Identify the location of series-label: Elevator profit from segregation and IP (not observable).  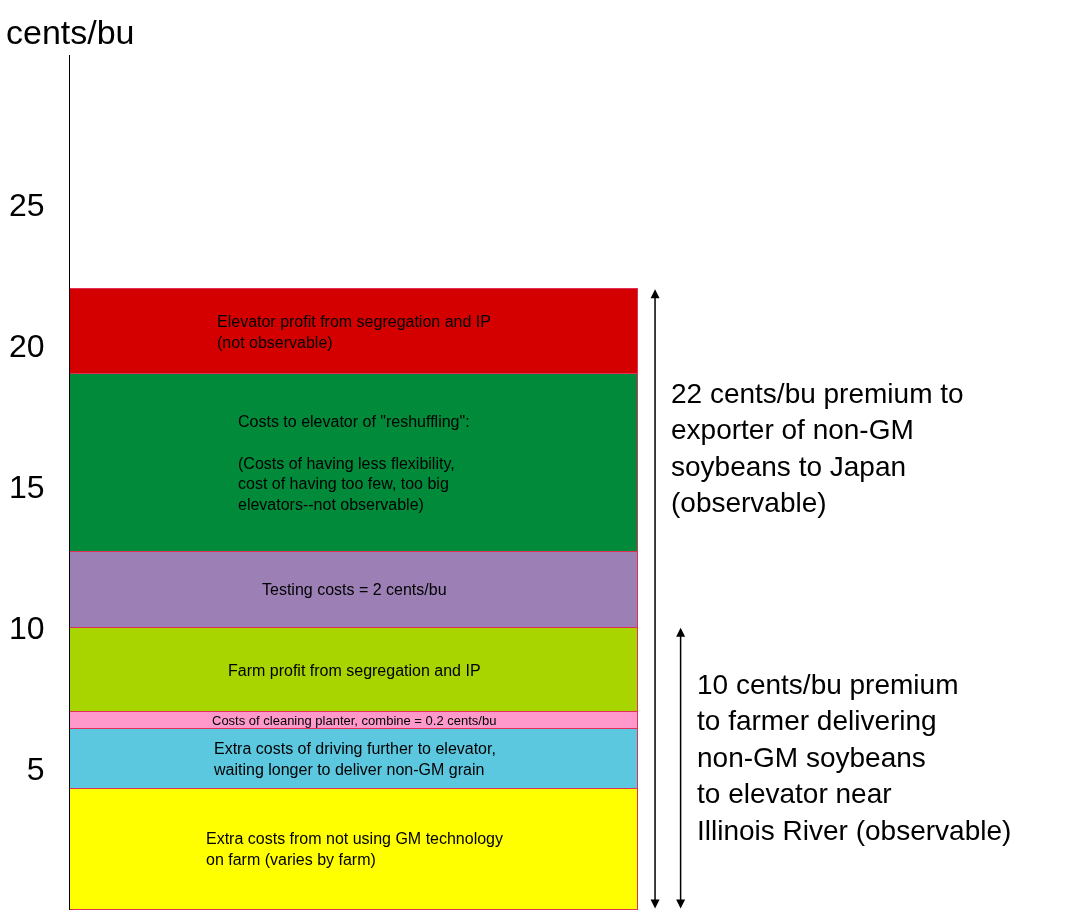
(354, 332).